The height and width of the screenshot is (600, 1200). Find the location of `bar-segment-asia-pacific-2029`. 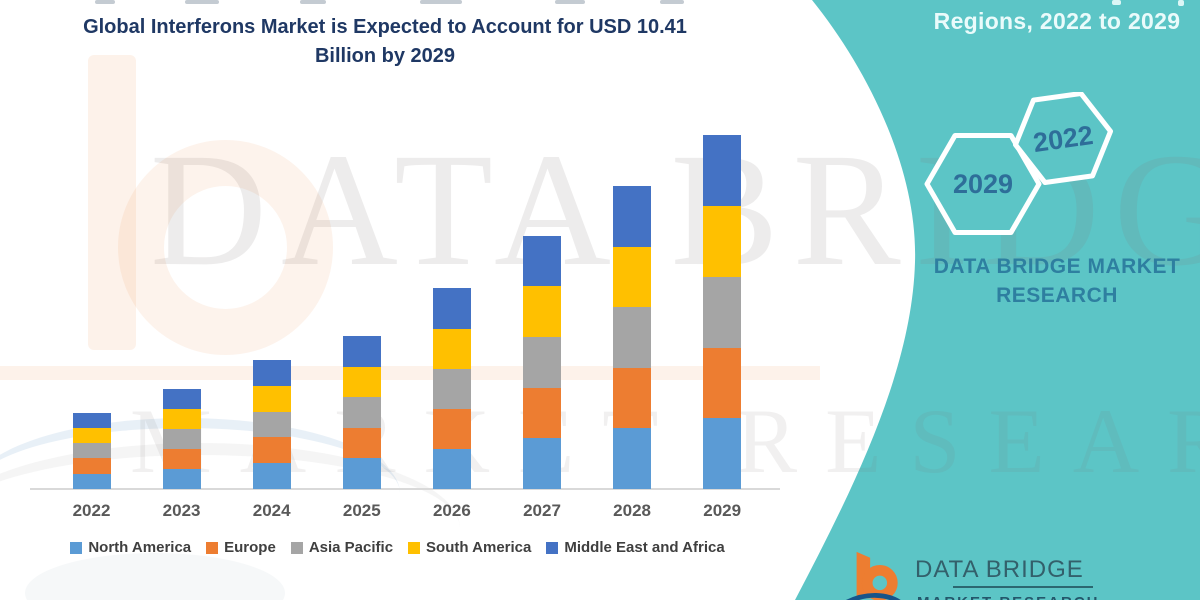

bar-segment-asia-pacific-2029 is located at coordinates (722, 312).